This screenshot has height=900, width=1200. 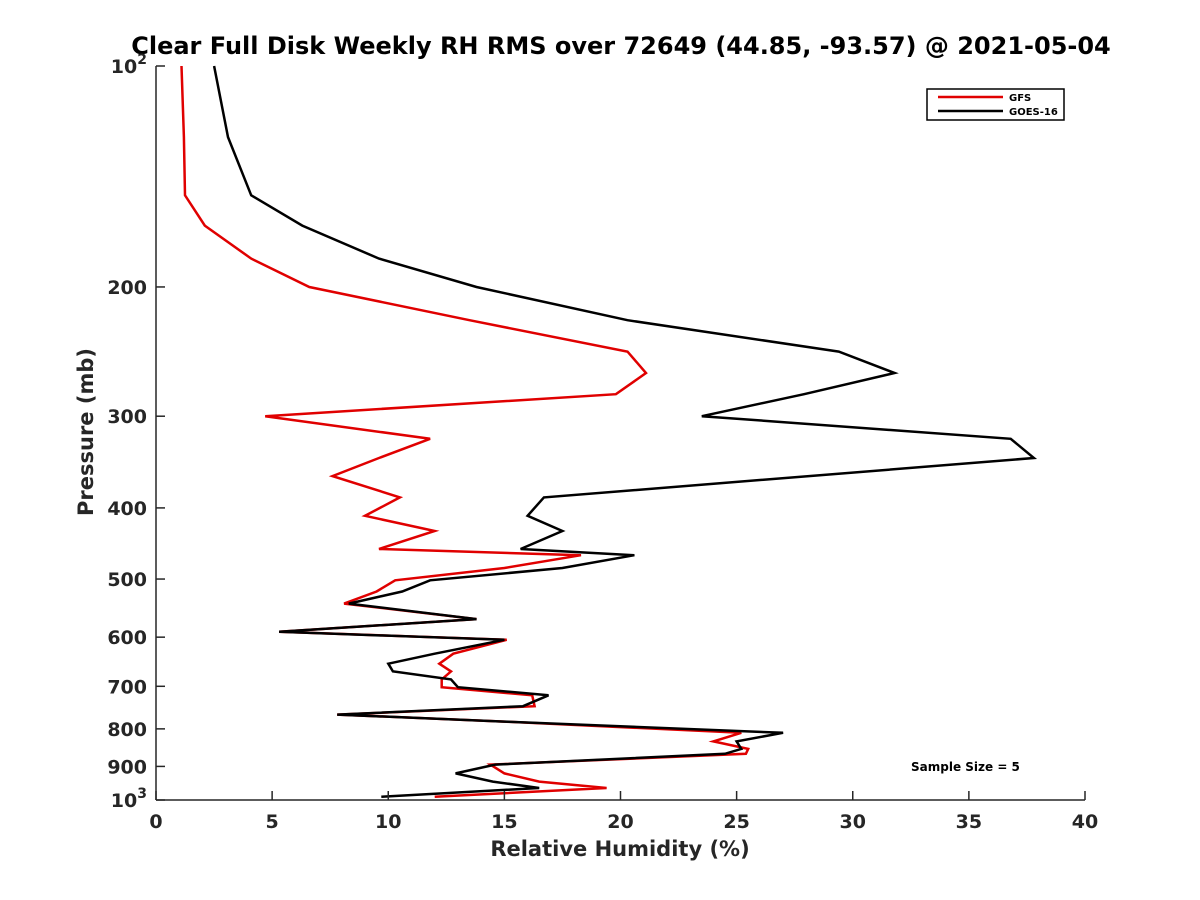 What do you see at coordinates (127, 509) in the screenshot?
I see `y-tick-label: 400` at bounding box center [127, 509].